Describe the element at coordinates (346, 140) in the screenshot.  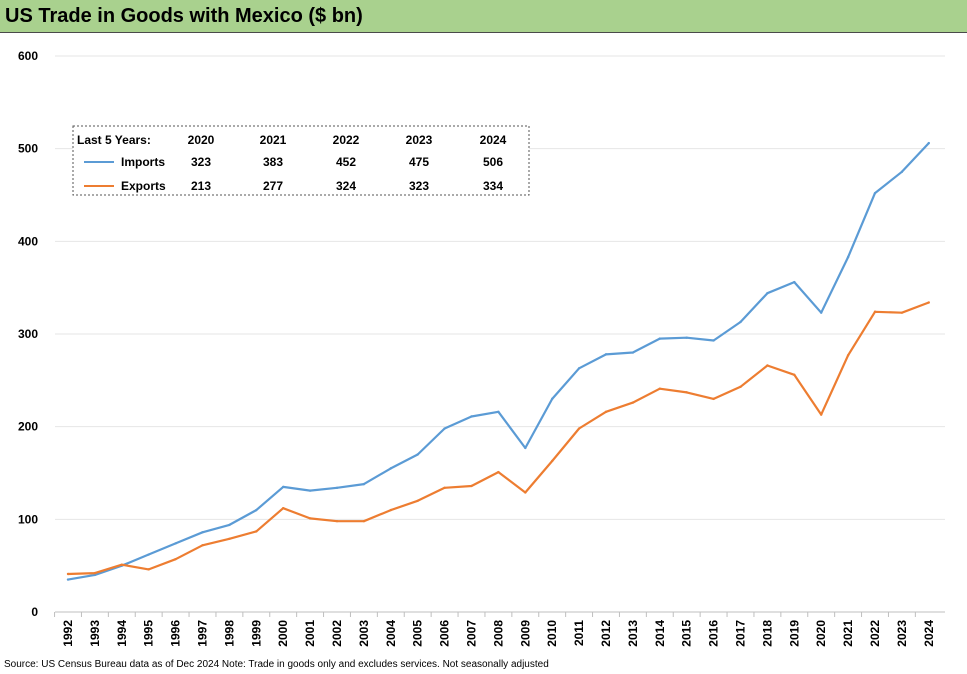
I see `table-year-header: 2022` at that location.